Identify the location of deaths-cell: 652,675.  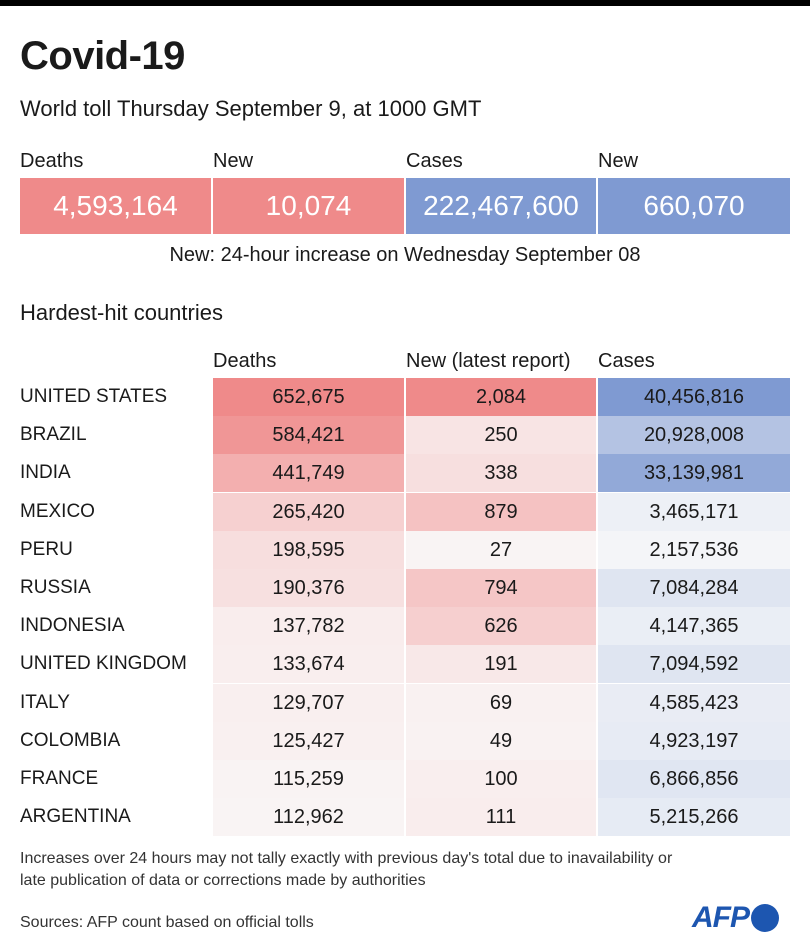
(308, 397).